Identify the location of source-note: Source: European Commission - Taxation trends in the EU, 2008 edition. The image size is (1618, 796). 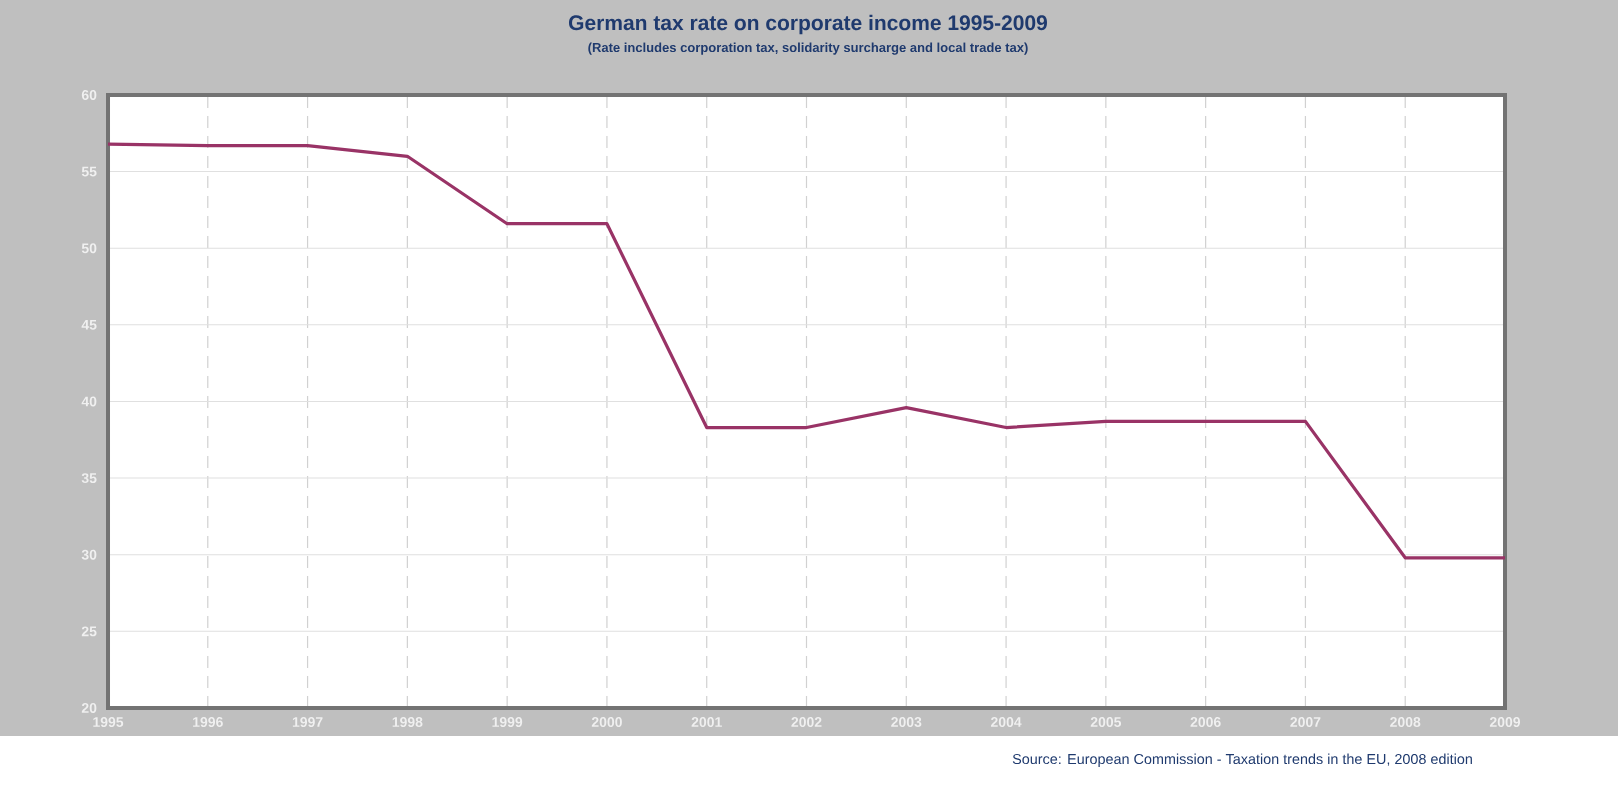
(1242, 760).